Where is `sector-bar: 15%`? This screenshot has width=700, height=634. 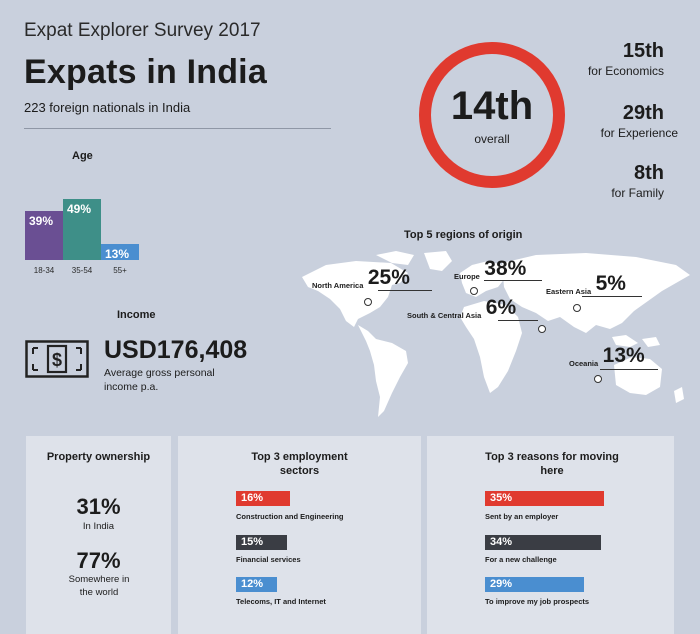
sector-bar: 15% is located at coordinates (261, 542).